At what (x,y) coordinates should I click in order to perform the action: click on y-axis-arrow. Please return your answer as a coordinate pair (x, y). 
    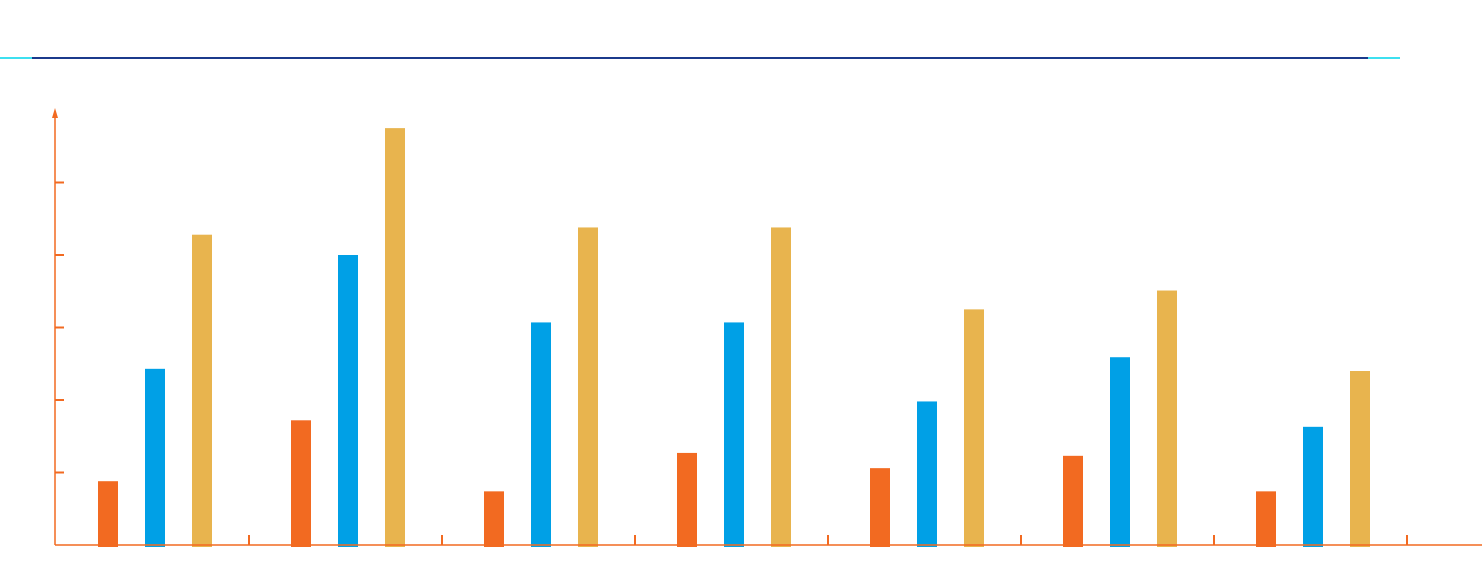
    Looking at the image, I should click on (55, 113).